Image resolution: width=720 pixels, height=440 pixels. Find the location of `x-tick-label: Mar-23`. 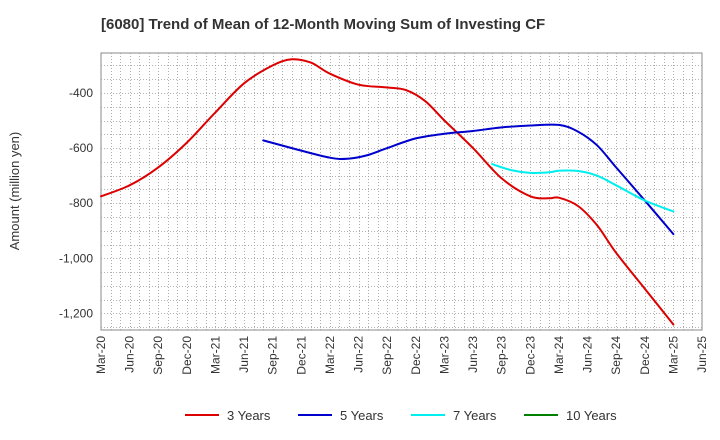

x-tick-label: Mar-23 is located at coordinates (444, 355).